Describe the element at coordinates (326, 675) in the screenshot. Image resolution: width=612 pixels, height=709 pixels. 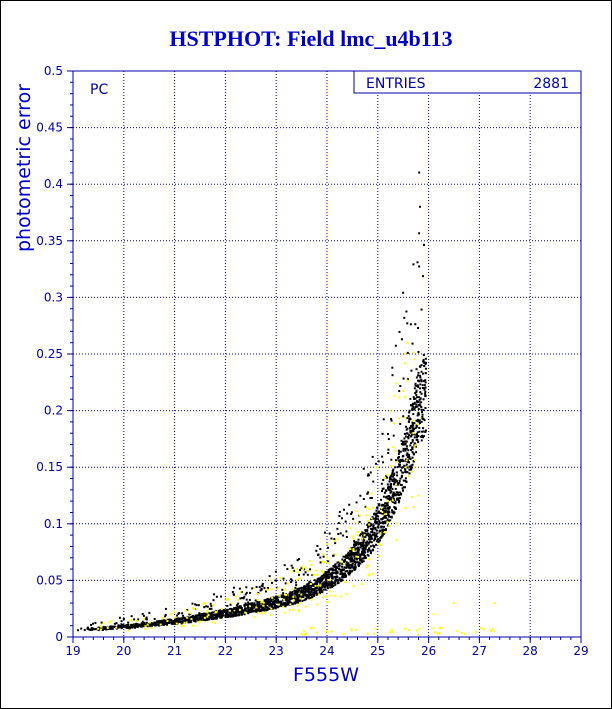
I see `x-axis-label: F555W` at that location.